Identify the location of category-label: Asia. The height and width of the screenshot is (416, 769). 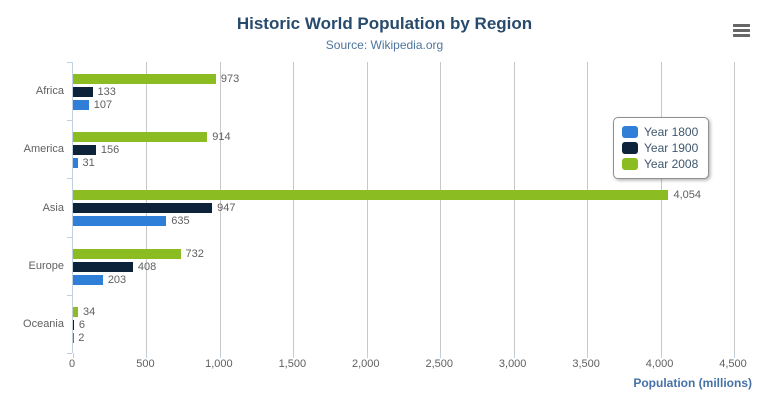
(53, 208).